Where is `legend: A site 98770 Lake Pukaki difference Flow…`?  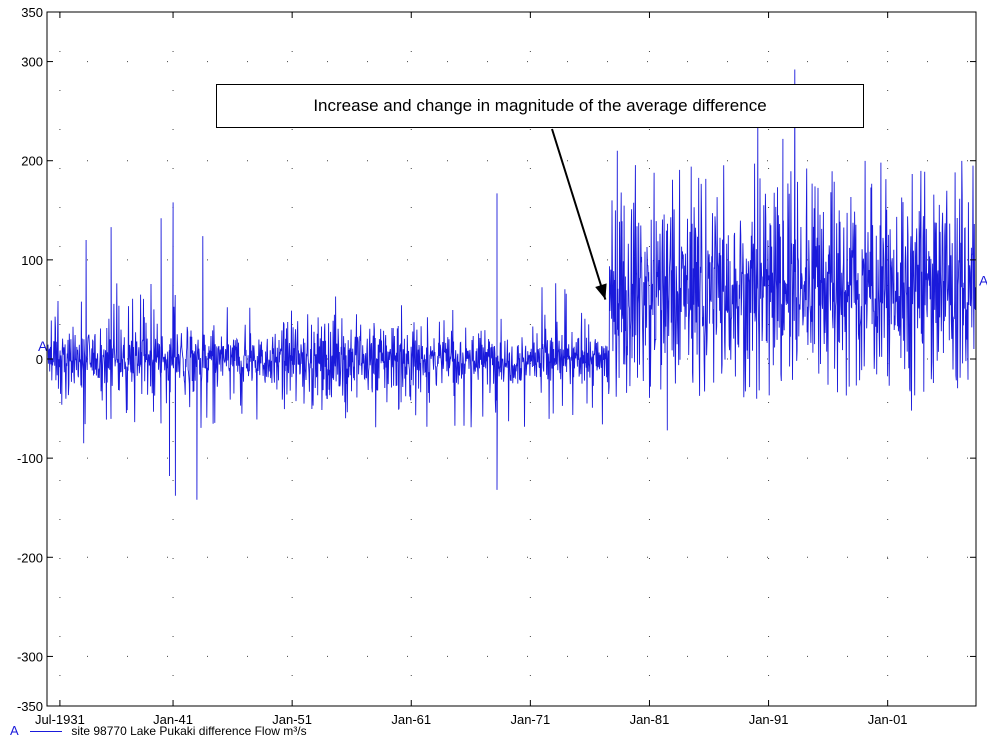
legend: A site 98770 Lake Pukaki difference Flow… is located at coordinates (158, 730).